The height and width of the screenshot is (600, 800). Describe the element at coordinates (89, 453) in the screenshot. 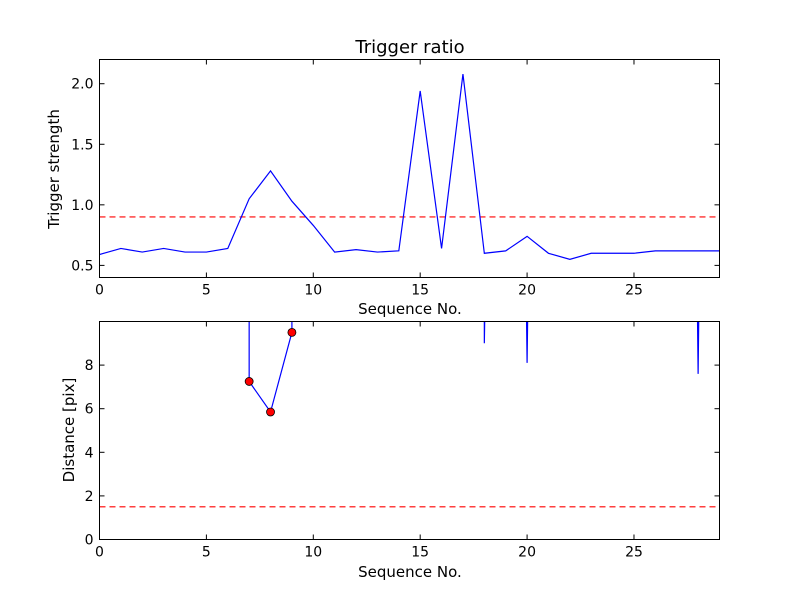

I see `y-tick-label: 4` at that location.